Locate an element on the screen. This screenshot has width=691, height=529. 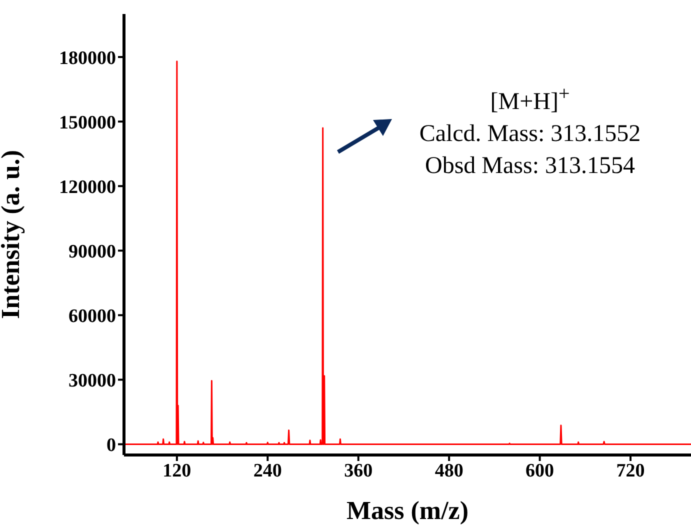
y-tick-label: 90000 is located at coordinates (92, 251).